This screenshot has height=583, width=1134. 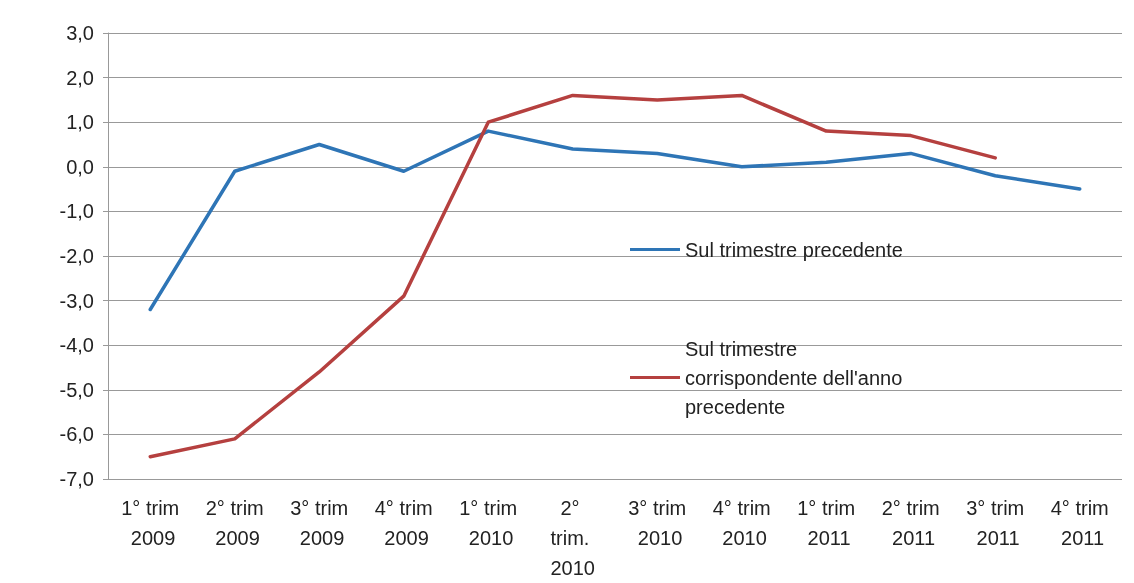 What do you see at coordinates (796, 377) in the screenshot?
I see `legend-label: Sul trimestre corrispondente dell'anno precedente` at bounding box center [796, 377].